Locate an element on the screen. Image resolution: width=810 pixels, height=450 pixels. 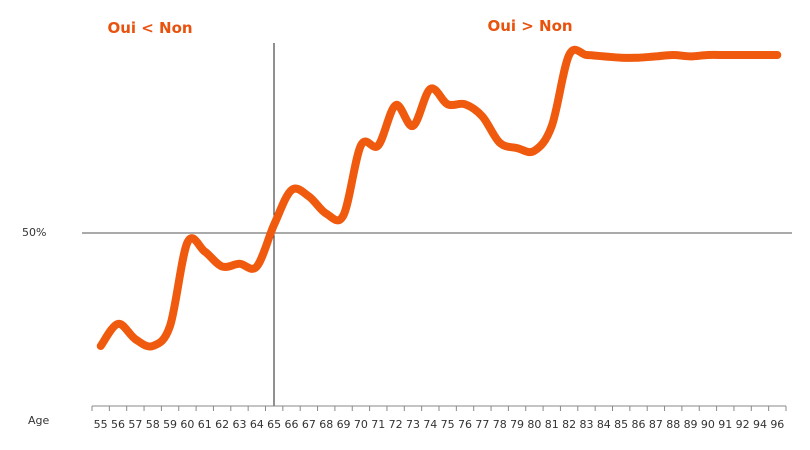
x-tick-label: 78 is located at coordinates (500, 424).